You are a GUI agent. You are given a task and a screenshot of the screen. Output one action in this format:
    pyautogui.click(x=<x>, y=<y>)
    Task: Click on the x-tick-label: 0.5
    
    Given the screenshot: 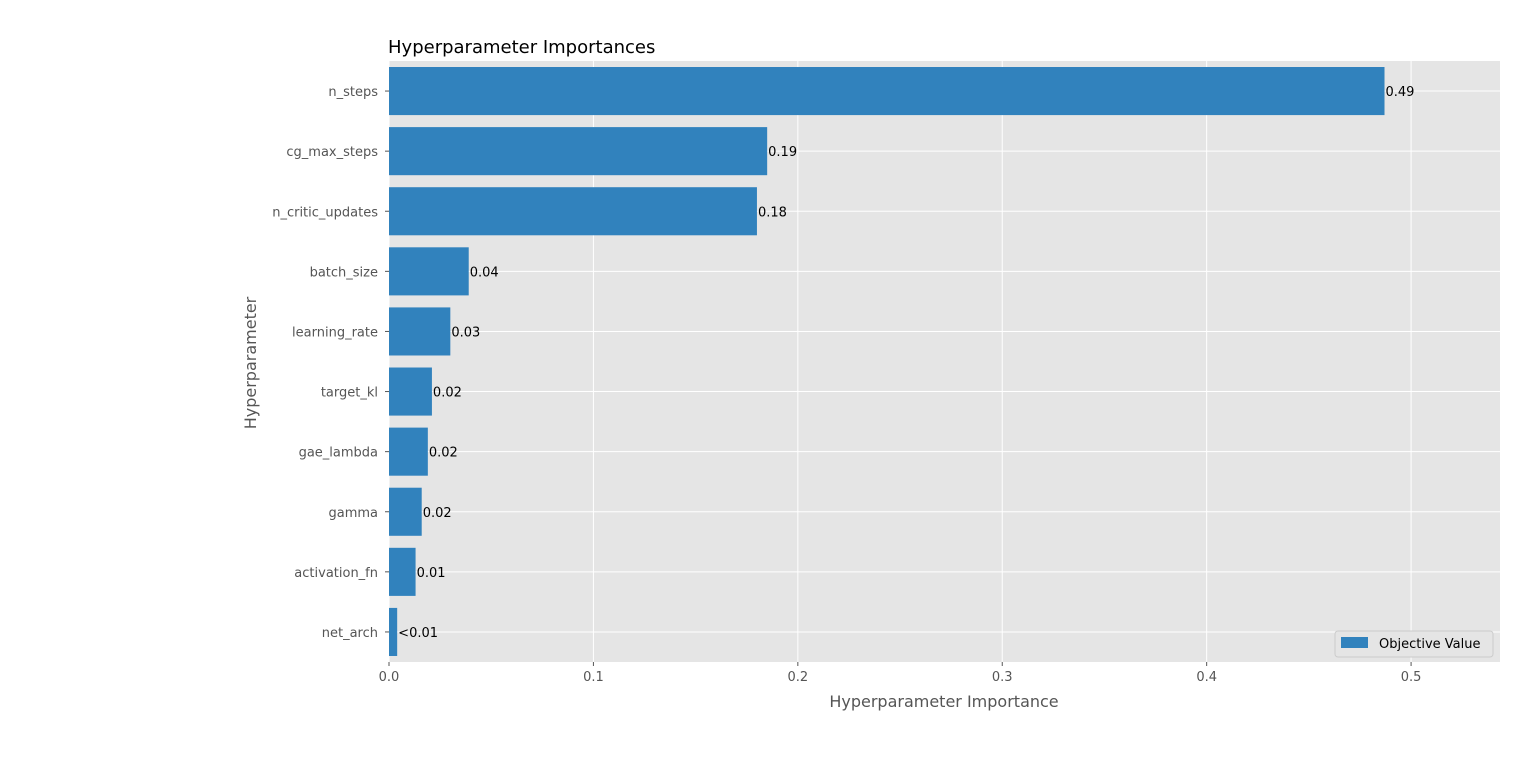 What is the action you would take?
    pyautogui.click(x=1411, y=677)
    